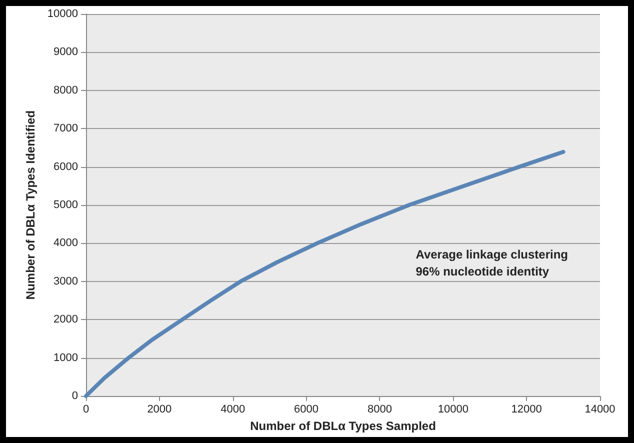 The image size is (634, 443). What do you see at coordinates (600, 410) in the screenshot?
I see `x-tick-label: 14000` at bounding box center [600, 410].